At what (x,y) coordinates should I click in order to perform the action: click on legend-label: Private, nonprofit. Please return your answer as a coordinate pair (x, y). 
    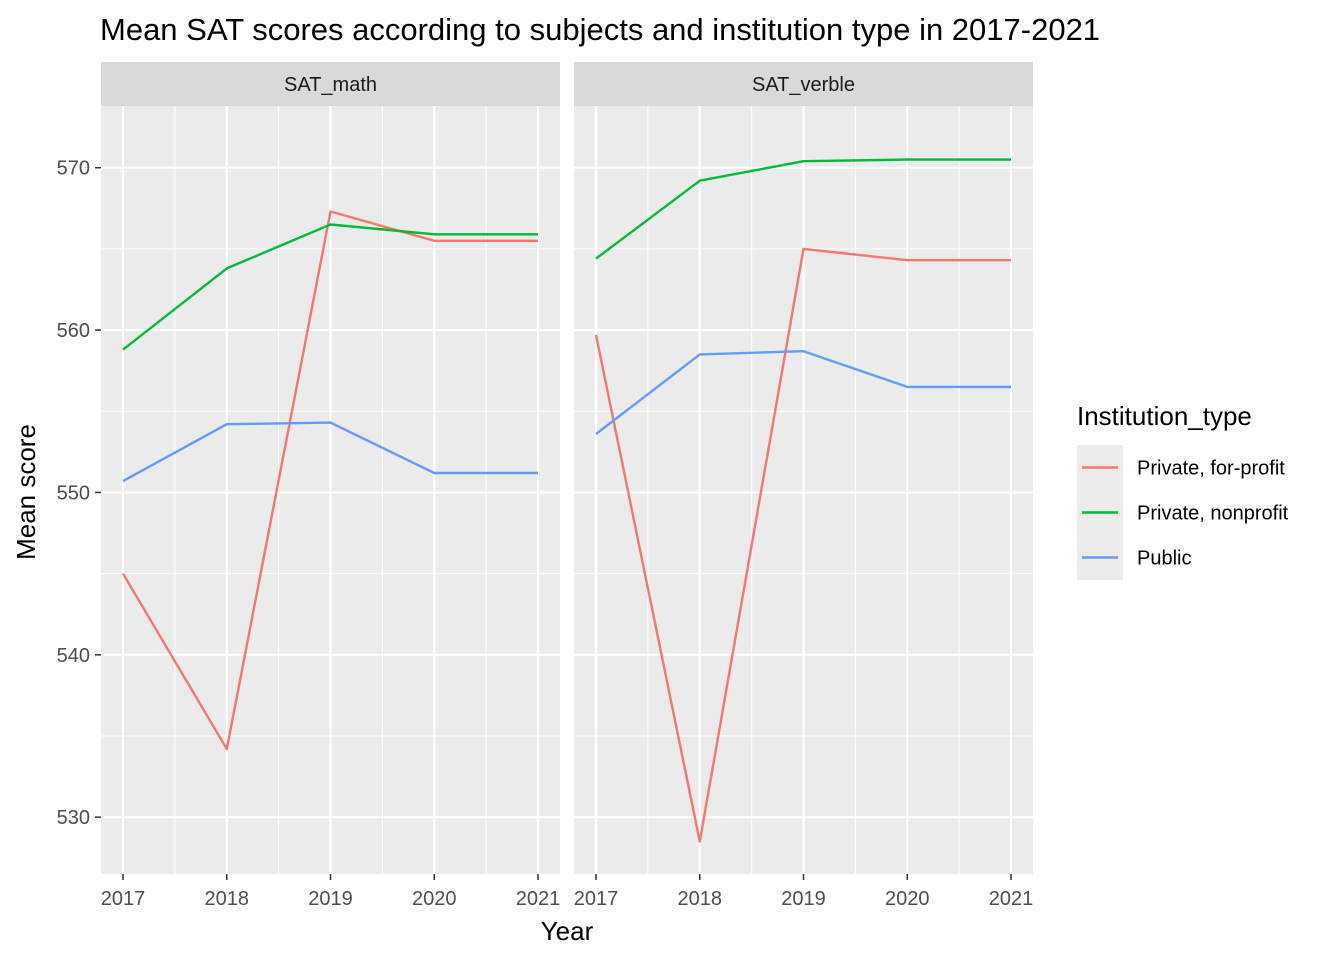
    Looking at the image, I should click on (1213, 514).